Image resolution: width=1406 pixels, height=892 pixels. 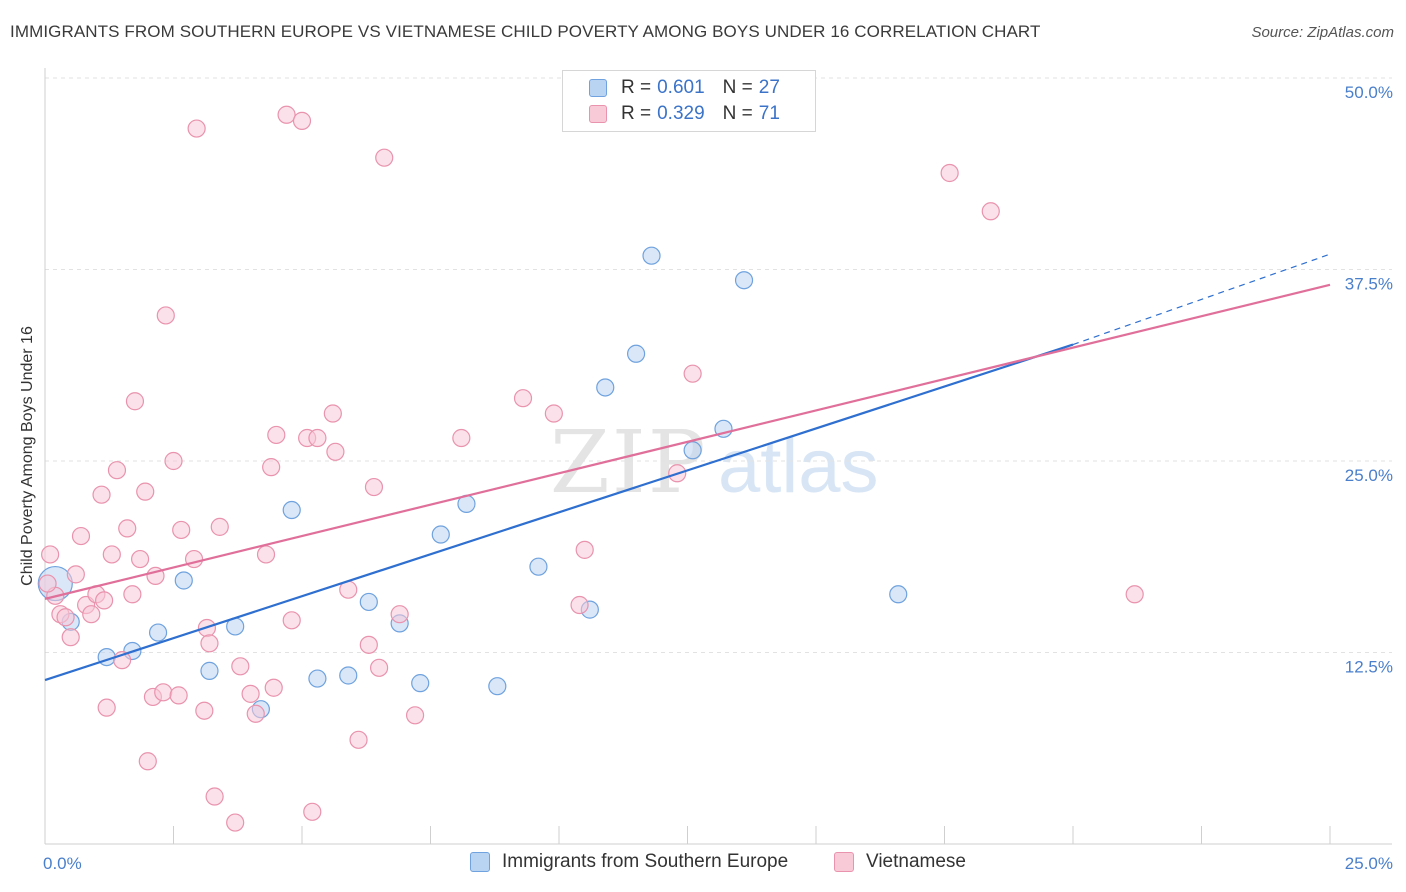 I want to click on x-tick-label: 25.0%, so click(x=1369, y=863).